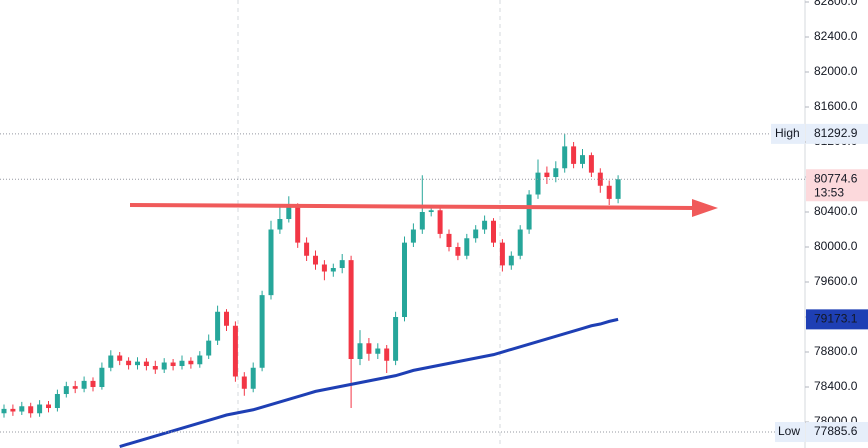  I want to click on ma-value-badge, so click(837, 319).